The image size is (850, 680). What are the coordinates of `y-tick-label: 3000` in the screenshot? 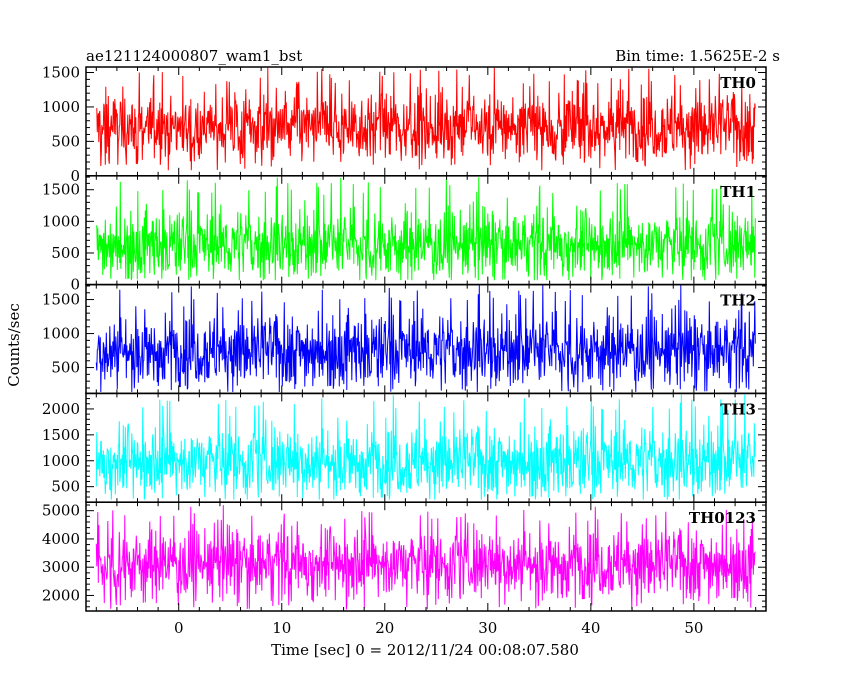 It's located at (61, 567).